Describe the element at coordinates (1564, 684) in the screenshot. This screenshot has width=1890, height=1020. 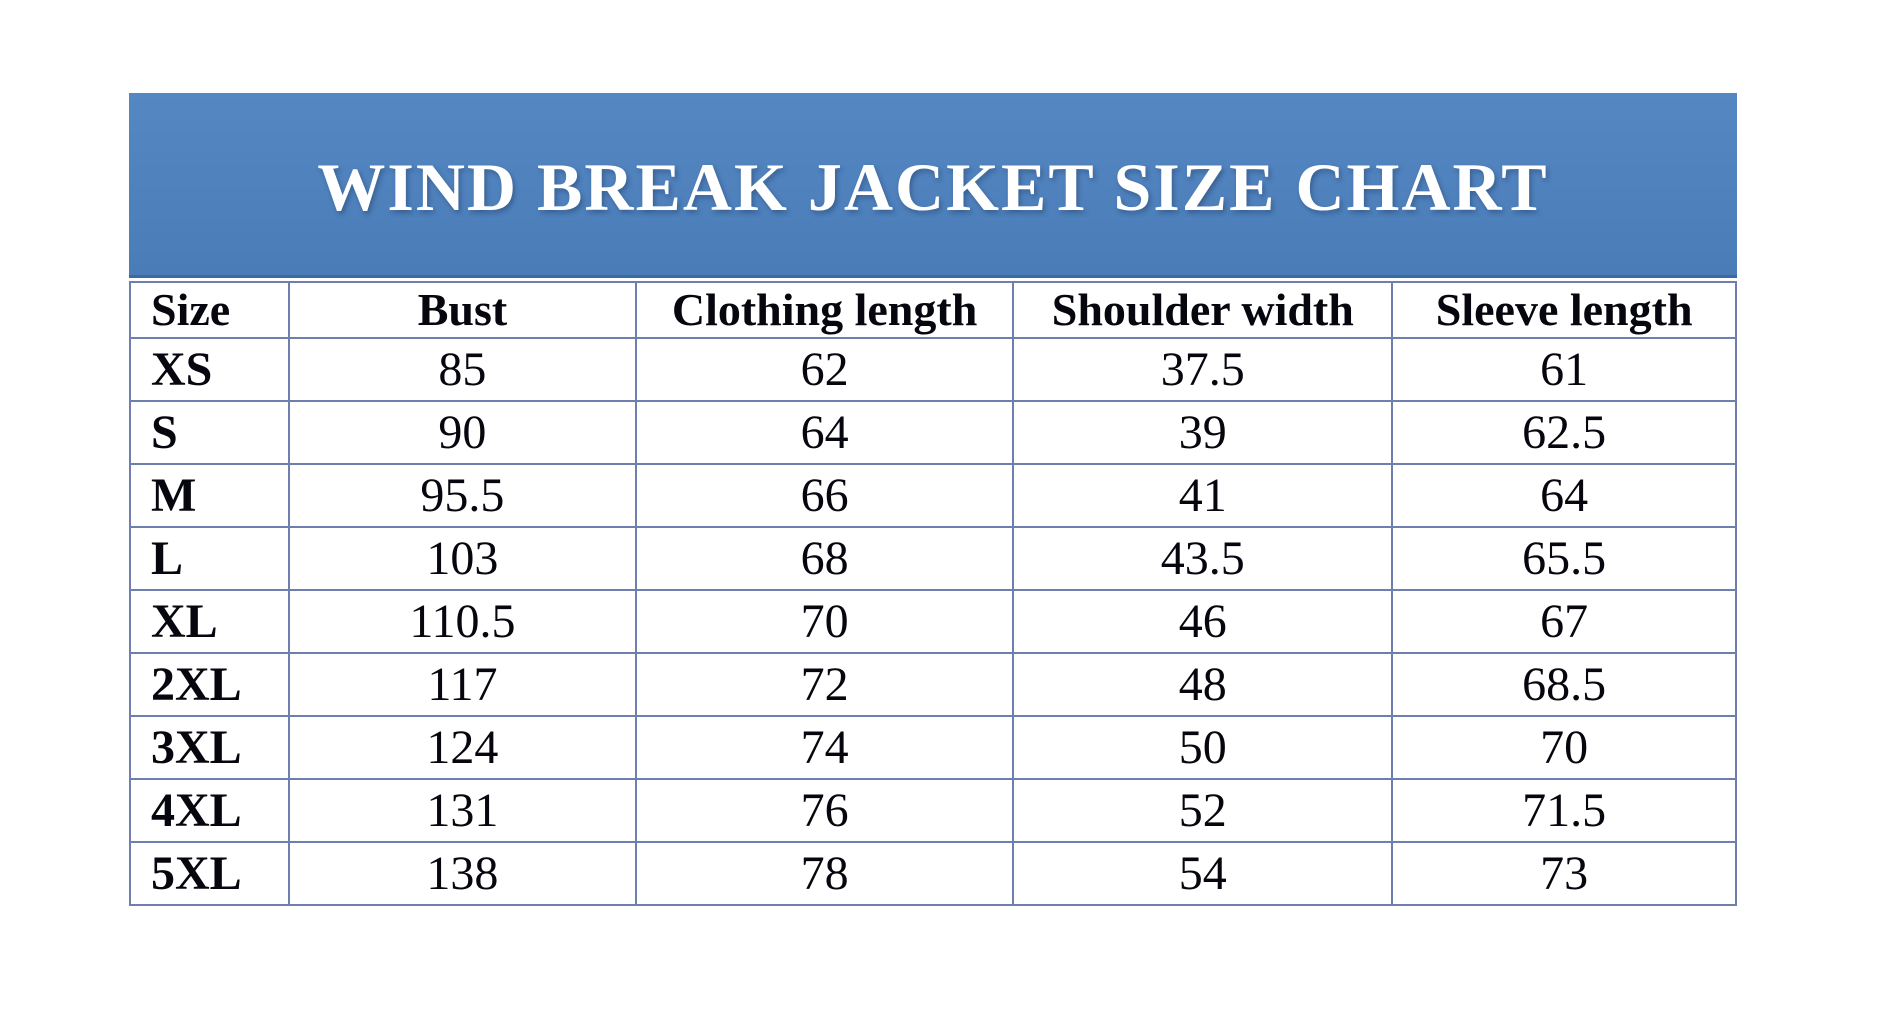
I see `value-cell: 68.5` at that location.